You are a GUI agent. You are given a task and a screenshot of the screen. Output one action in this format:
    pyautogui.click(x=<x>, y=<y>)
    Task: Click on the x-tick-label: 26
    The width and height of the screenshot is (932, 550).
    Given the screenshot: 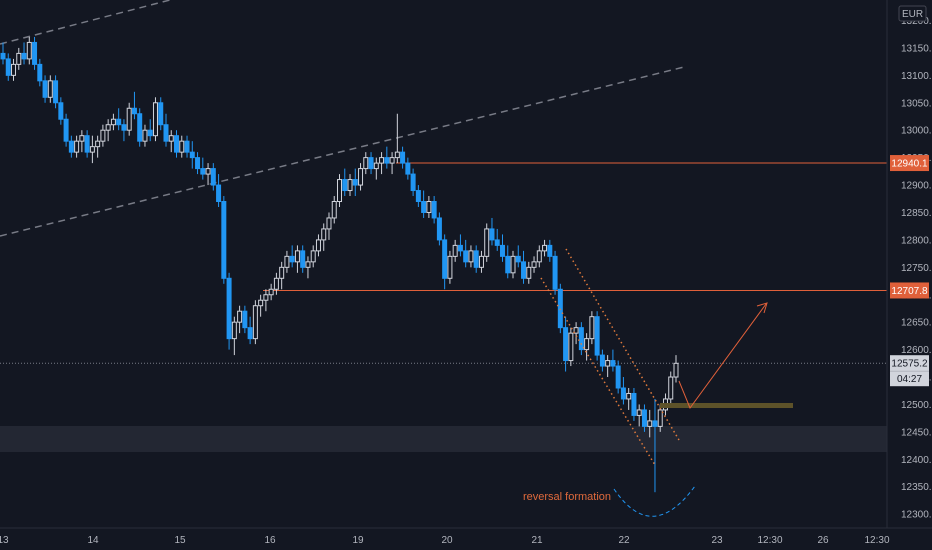 What is the action you would take?
    pyautogui.click(x=823, y=540)
    